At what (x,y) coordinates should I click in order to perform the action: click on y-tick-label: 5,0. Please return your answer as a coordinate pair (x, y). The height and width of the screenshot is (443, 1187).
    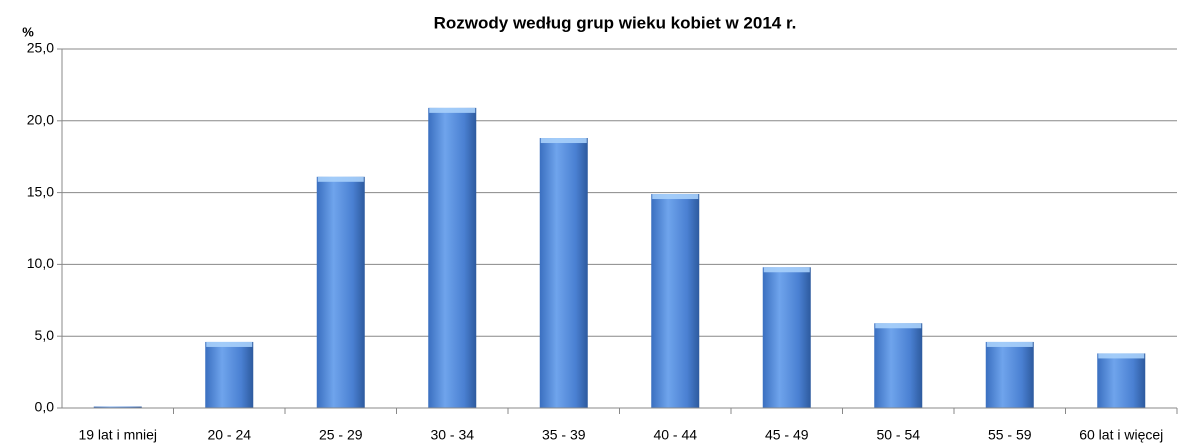
    Looking at the image, I should click on (45, 335).